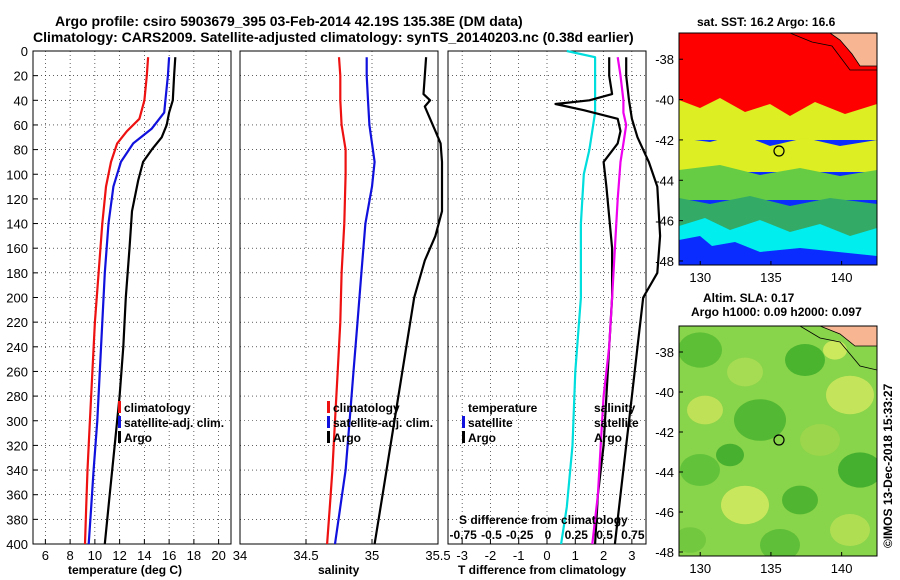  What do you see at coordinates (631, 555) in the screenshot?
I see `x-tick-label: 3` at bounding box center [631, 555].